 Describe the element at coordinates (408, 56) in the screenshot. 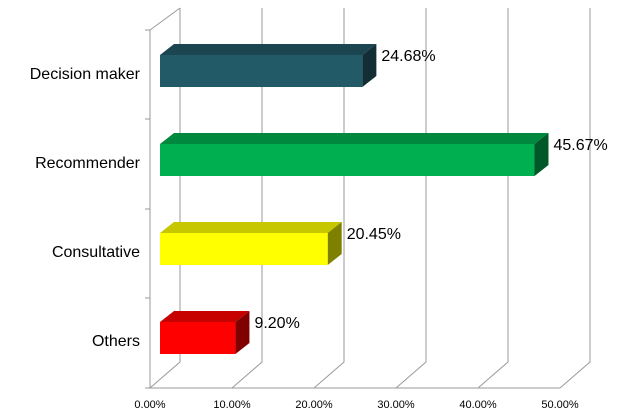

I see `value-label: 24.68%` at that location.